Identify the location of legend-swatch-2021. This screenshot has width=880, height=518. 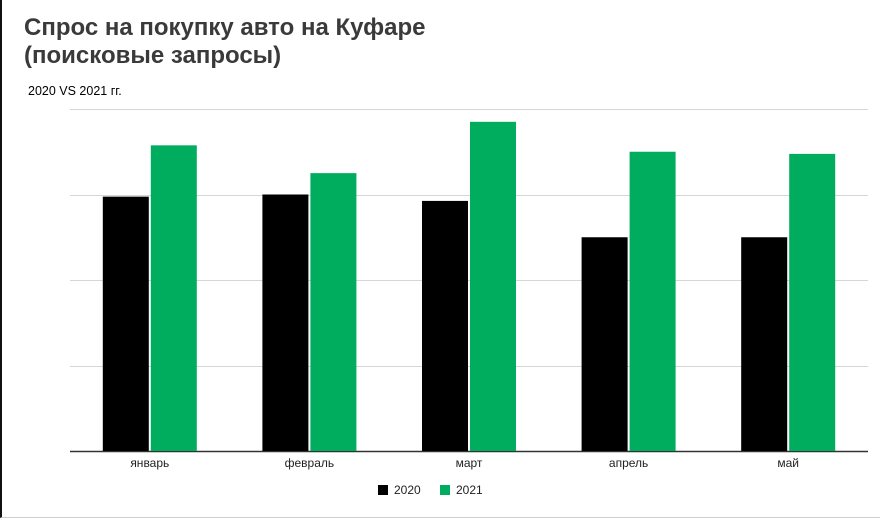
(445, 490).